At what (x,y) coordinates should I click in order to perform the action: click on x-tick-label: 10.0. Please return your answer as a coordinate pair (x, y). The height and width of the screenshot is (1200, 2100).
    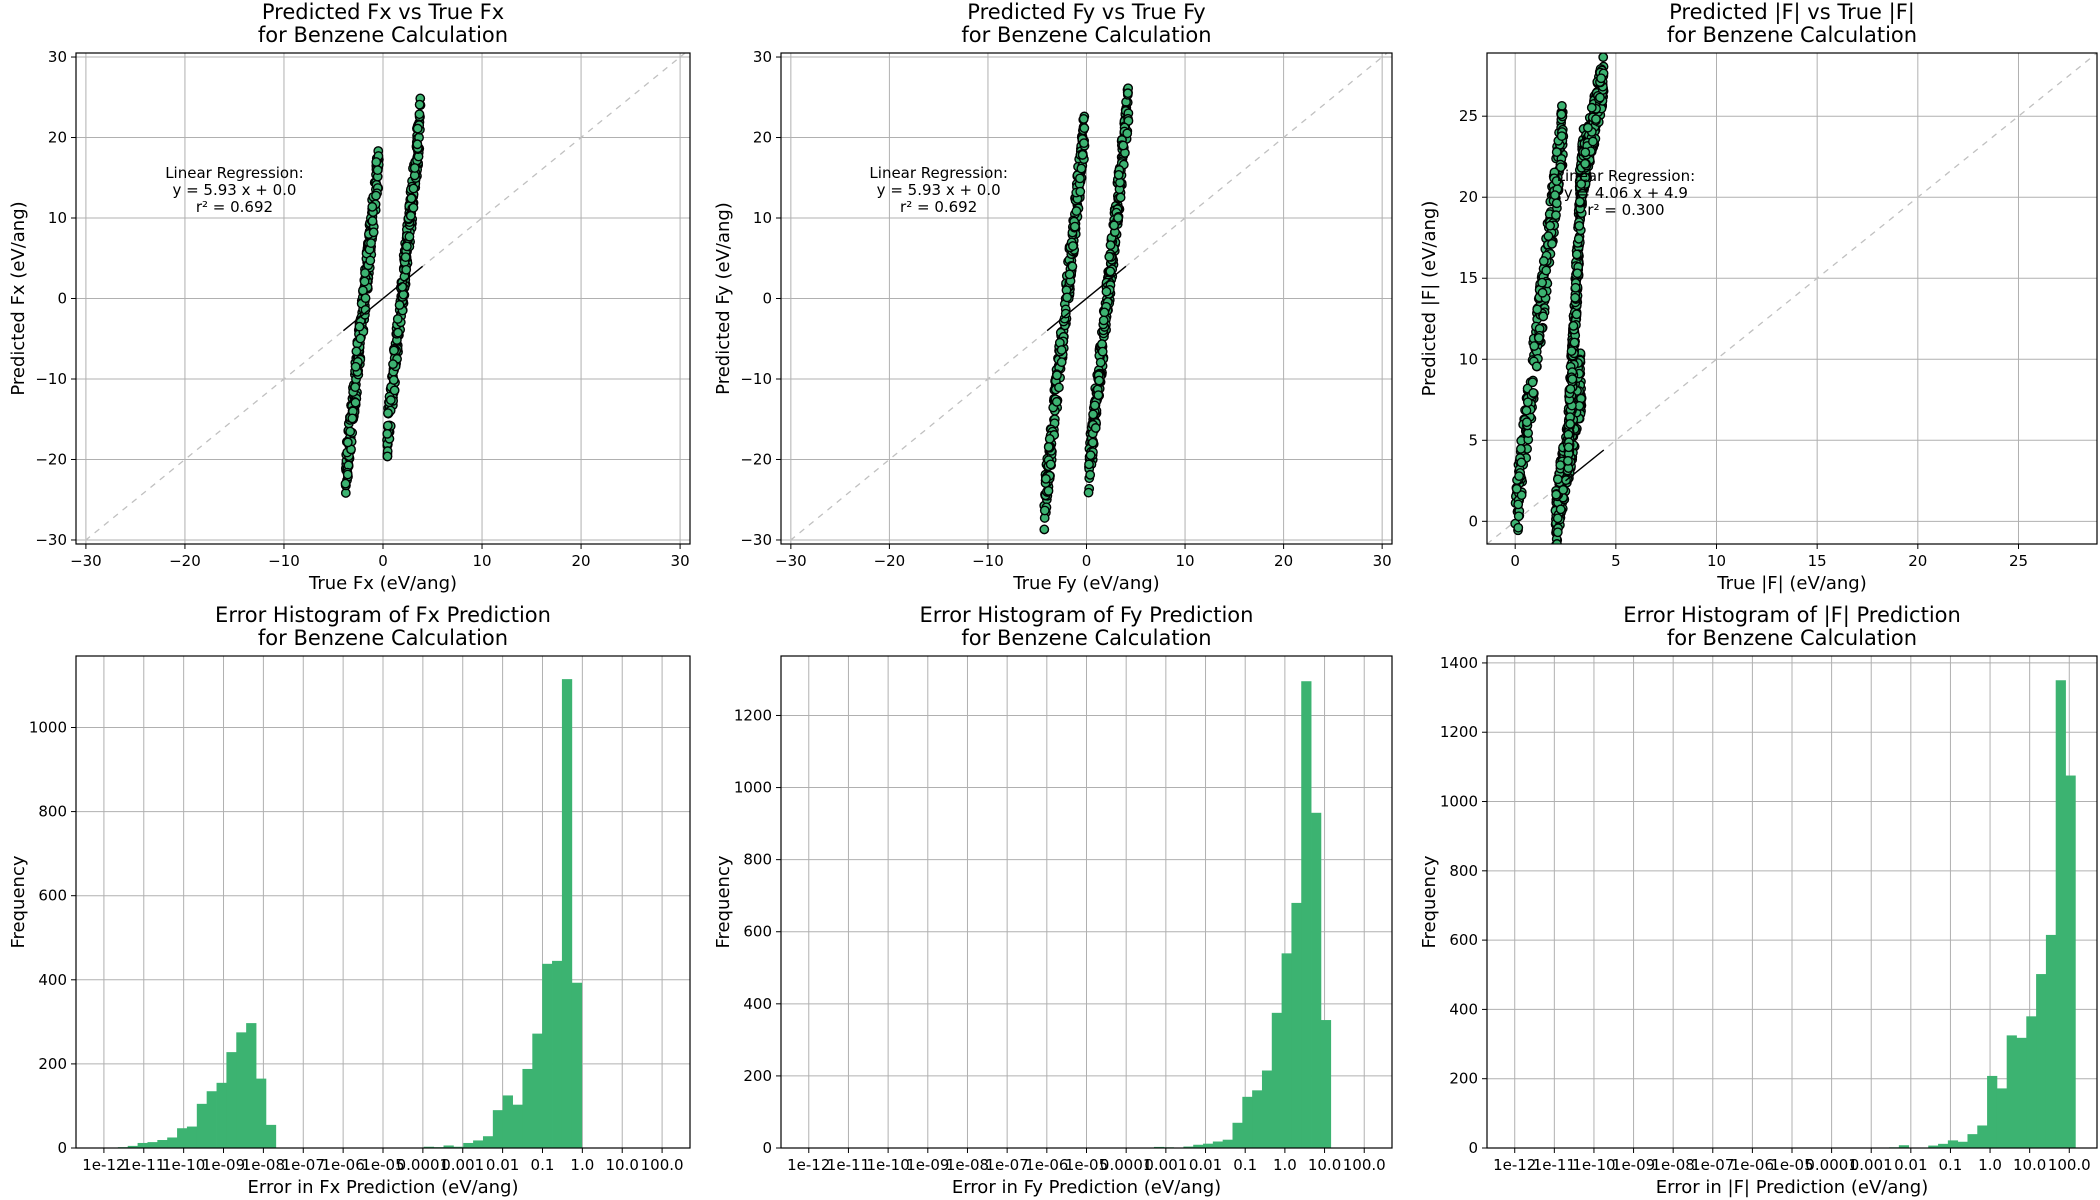
    Looking at the image, I should click on (1324, 1165).